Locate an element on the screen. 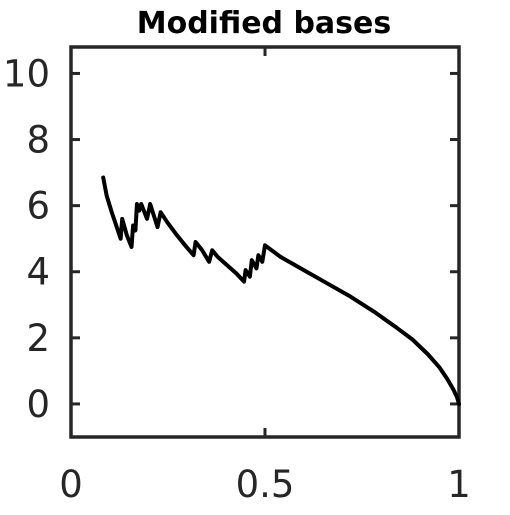 Image resolution: width=510 pixels, height=515 pixels. x-tick-label: 0.5 is located at coordinates (265, 484).